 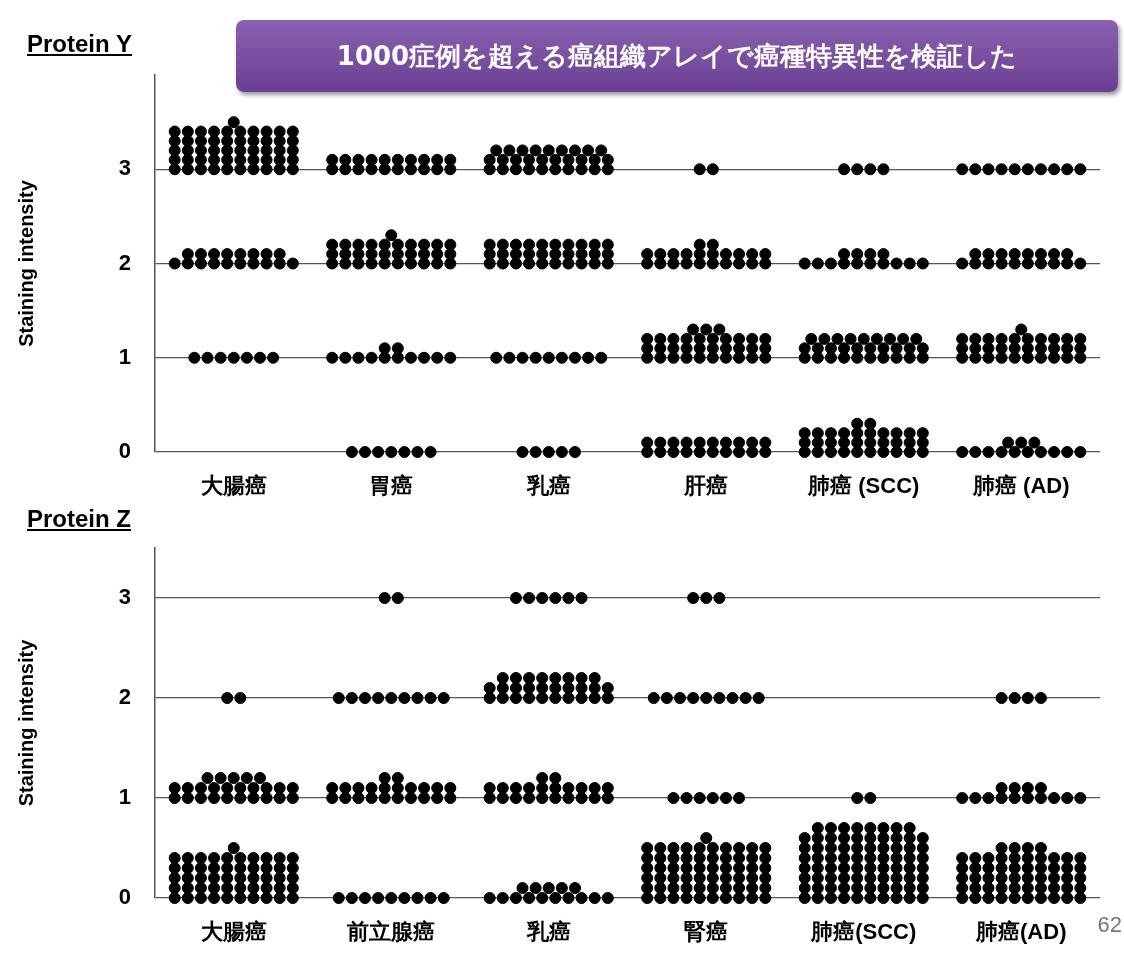 I want to click on x-tick-label: 胃癌, so click(x=391, y=486).